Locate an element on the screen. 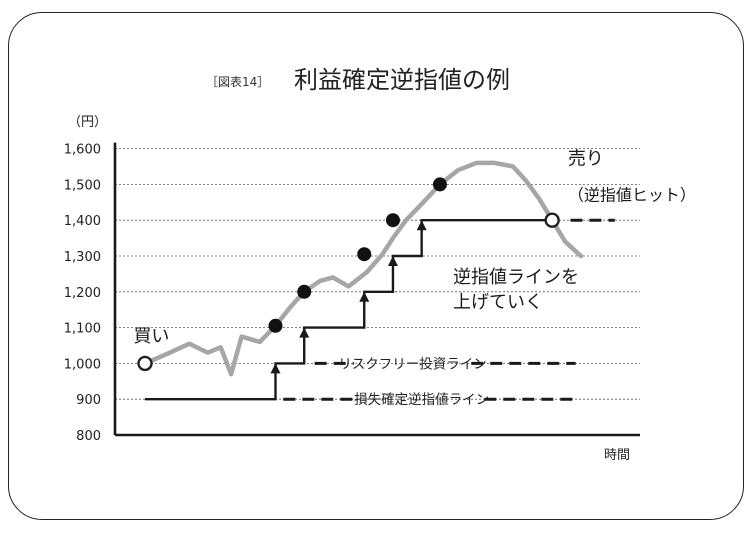  level-label: 損失確定逆指値ライン is located at coordinates (421, 400).